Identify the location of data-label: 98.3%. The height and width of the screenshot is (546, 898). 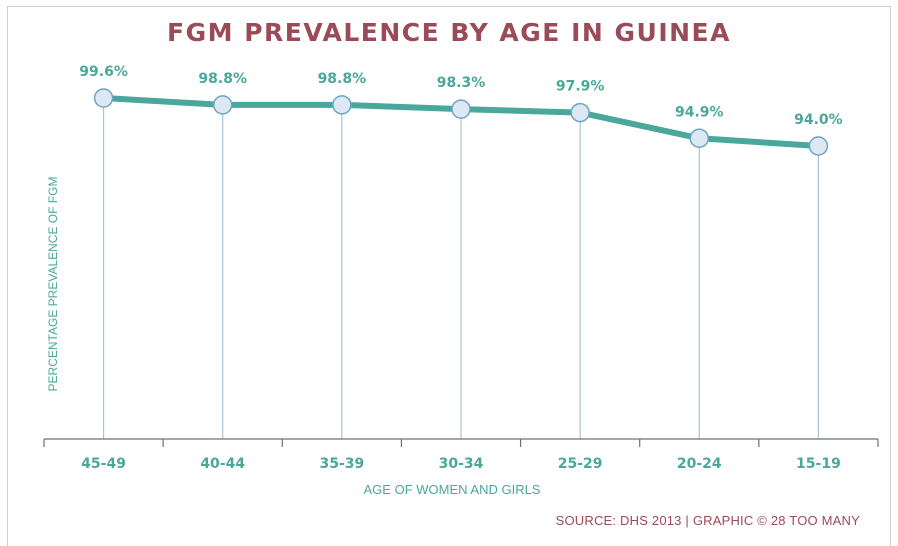
(461, 83).